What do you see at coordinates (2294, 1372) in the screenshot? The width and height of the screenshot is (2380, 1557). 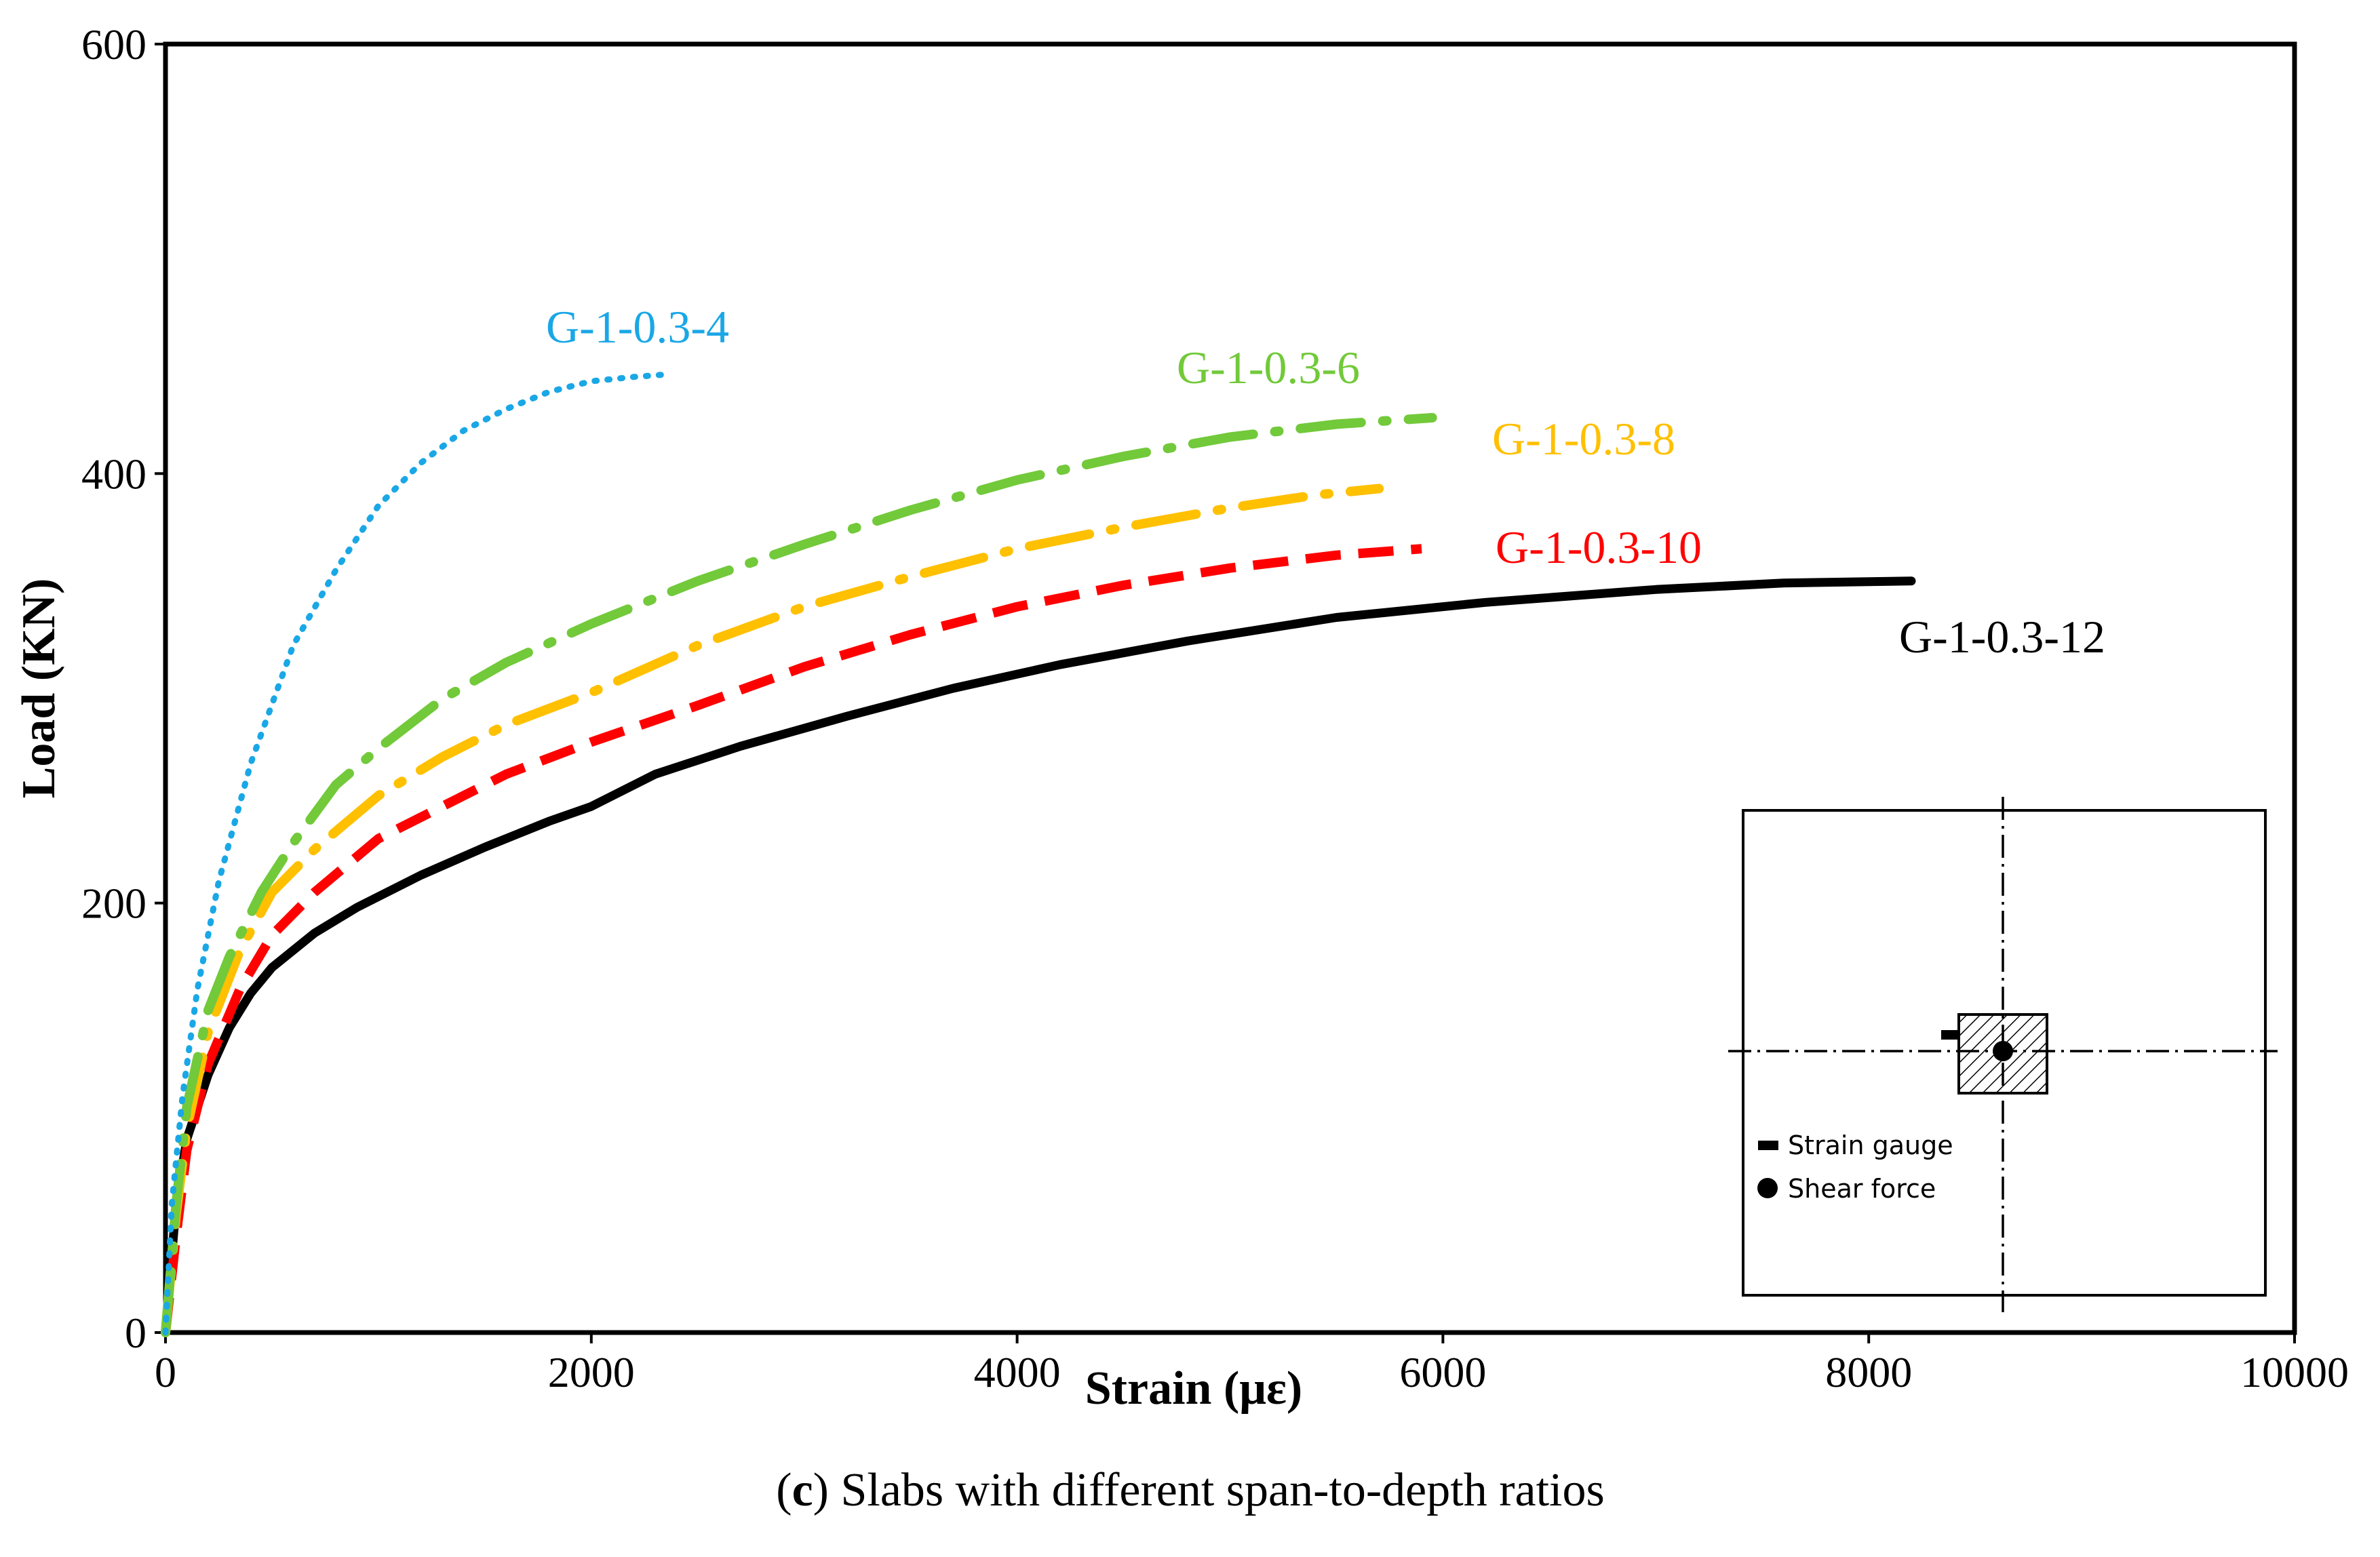 I see `x-tick-label: 10000` at bounding box center [2294, 1372].